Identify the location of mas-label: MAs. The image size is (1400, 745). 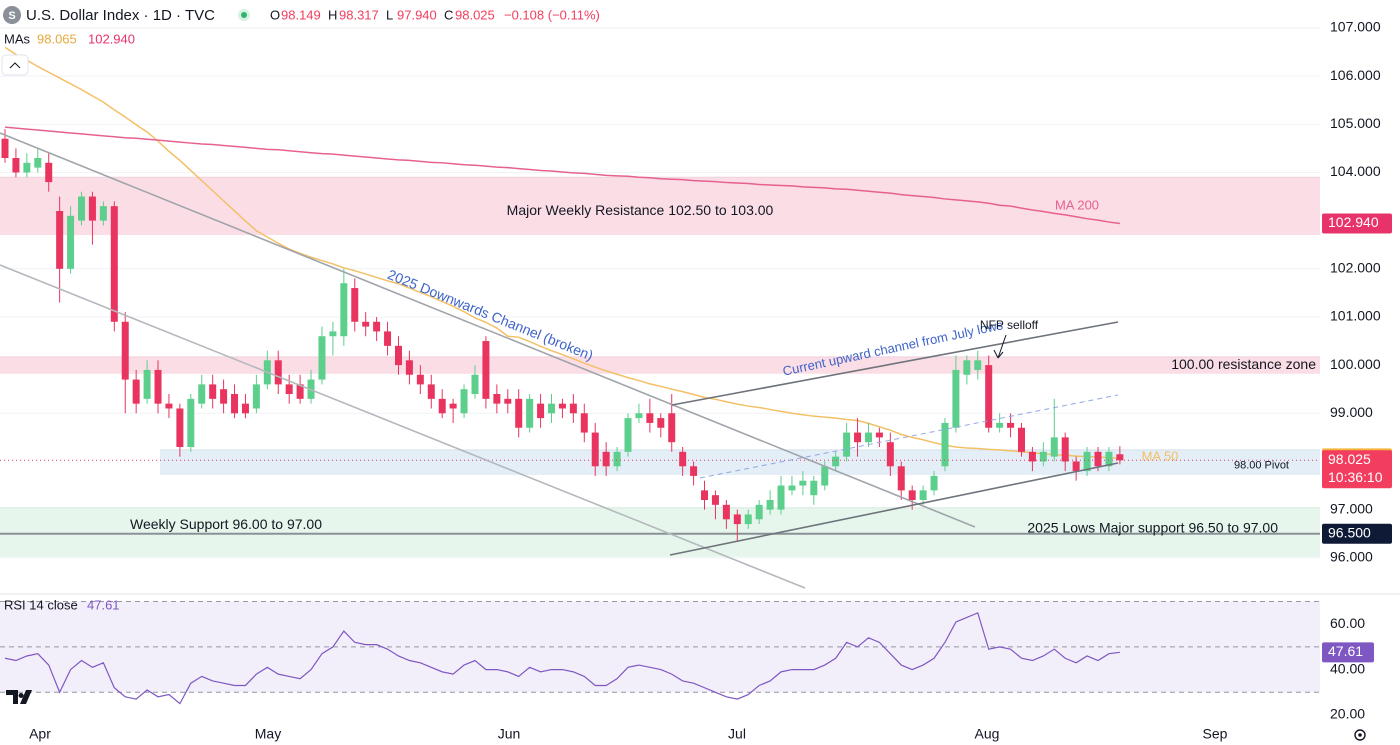
(17, 38).